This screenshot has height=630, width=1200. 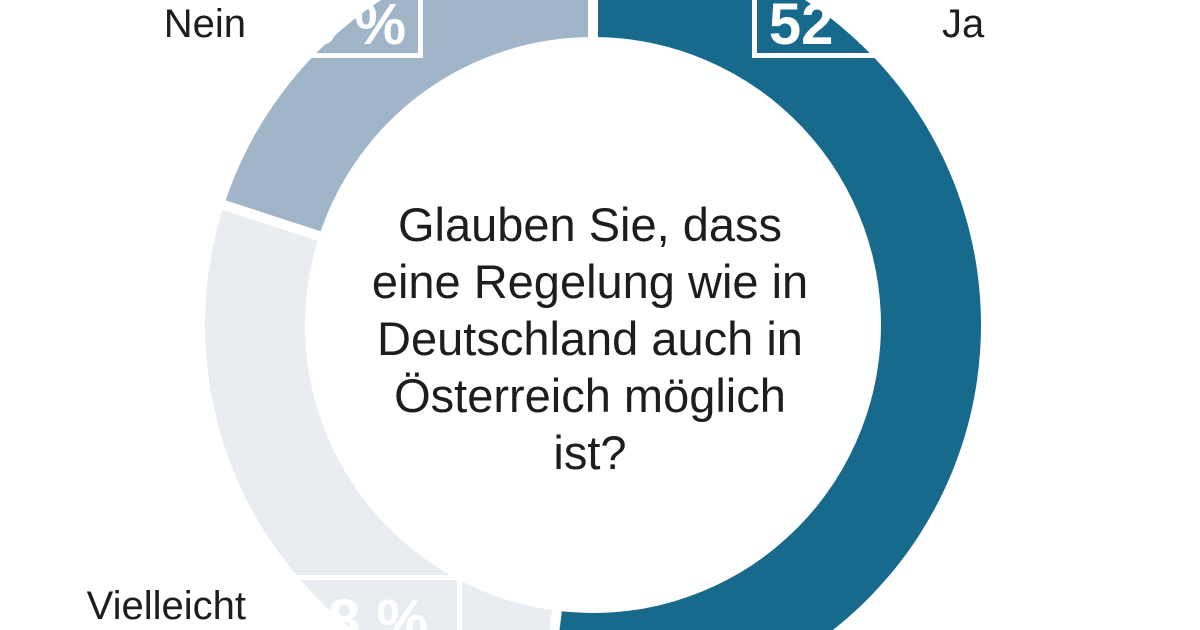 What do you see at coordinates (590, 224) in the screenshot?
I see `question-line: Glauben Sie, dass` at bounding box center [590, 224].